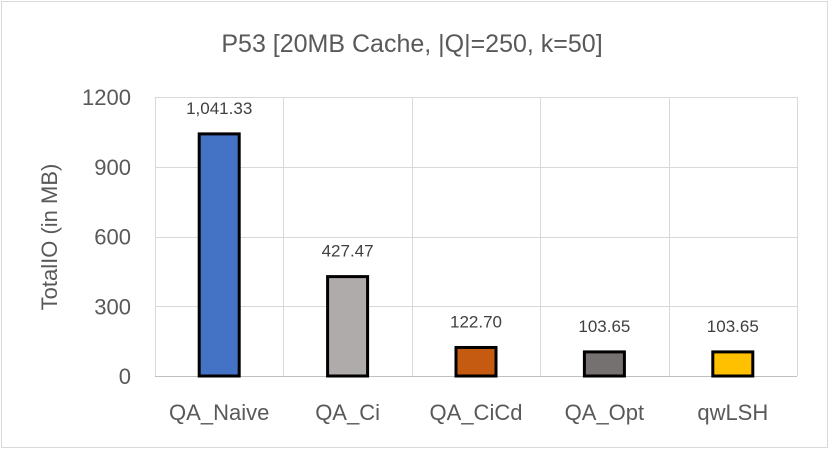  I want to click on chart-title: P53 [20MB Cache, |Q|=250, k=50], so click(411, 44).